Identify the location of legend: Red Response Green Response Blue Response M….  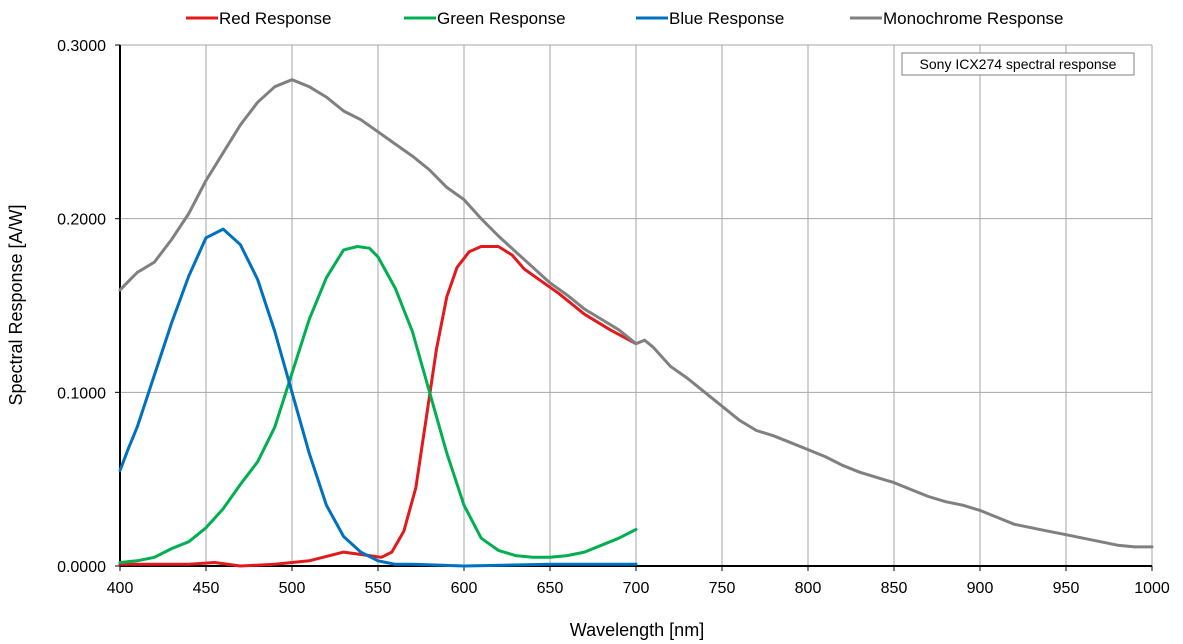
(624, 18).